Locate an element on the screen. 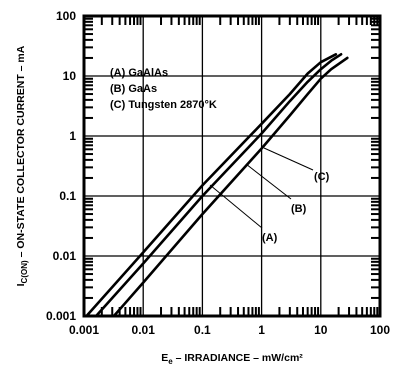 This screenshot has width=395, height=368. legend: (A) GaAlAs (B) GaAs (C) Tungsten 2870°K is located at coordinates (163, 89).